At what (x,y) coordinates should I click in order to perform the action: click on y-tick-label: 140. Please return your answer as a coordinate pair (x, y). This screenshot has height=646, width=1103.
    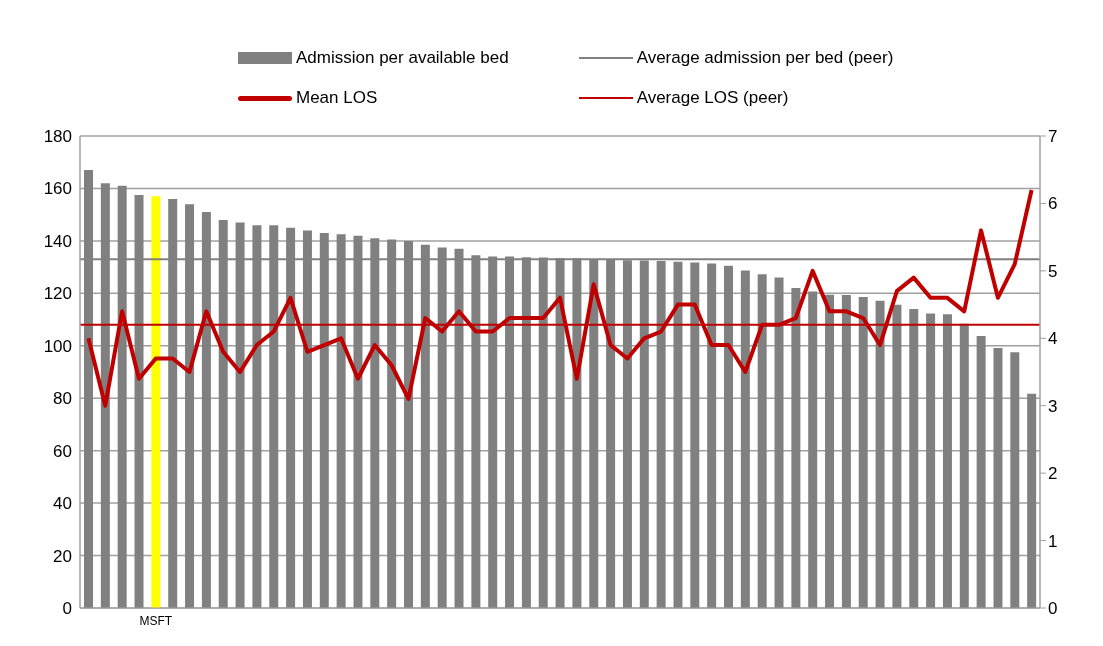
    Looking at the image, I should click on (57, 241).